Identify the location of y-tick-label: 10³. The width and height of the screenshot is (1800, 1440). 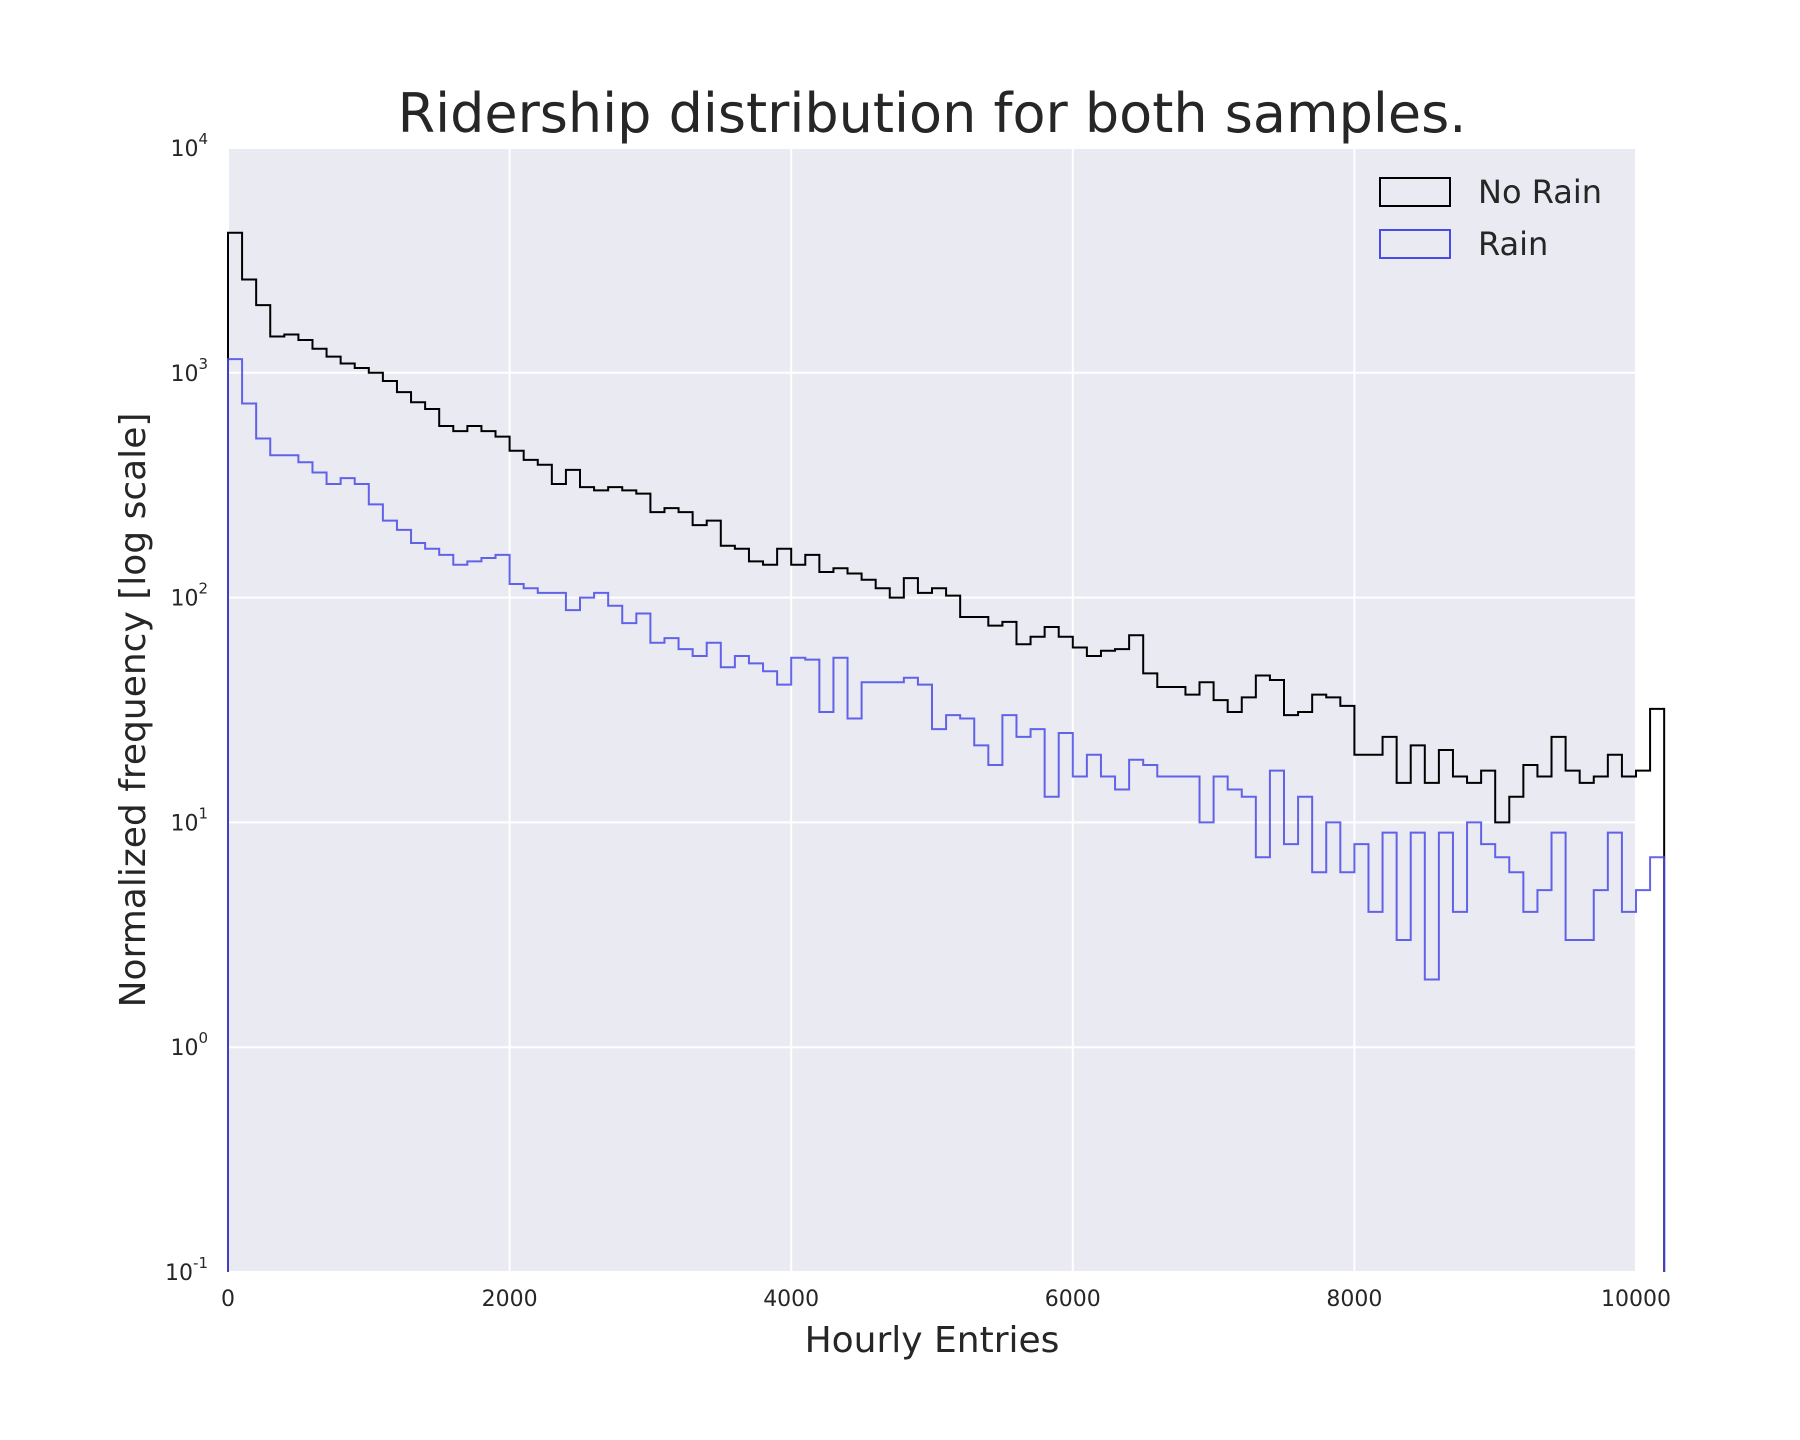
(189, 371).